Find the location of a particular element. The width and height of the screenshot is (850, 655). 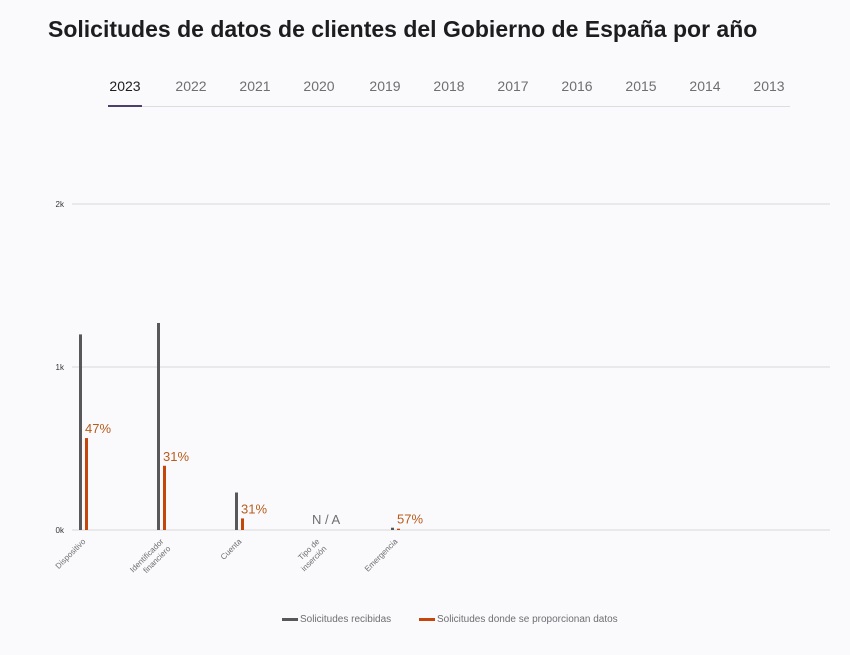

tab-2015: 2015 is located at coordinates (641, 86).